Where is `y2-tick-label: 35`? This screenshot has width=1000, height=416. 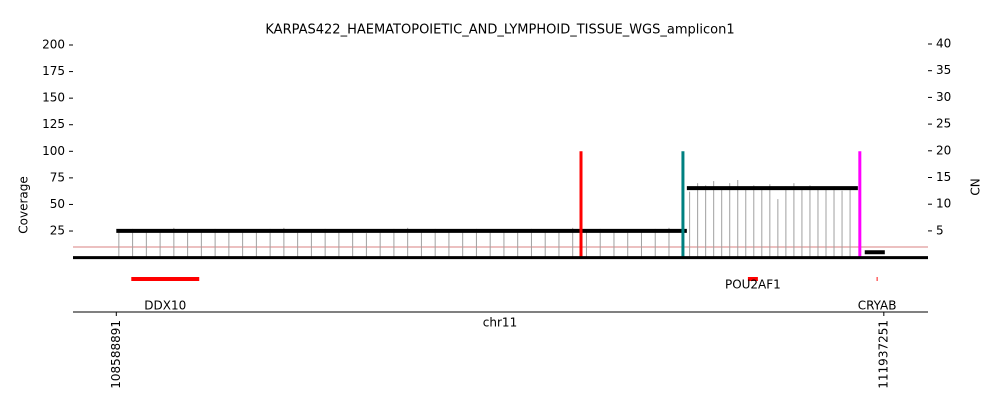
y2-tick-label: 35 is located at coordinates (943, 70).